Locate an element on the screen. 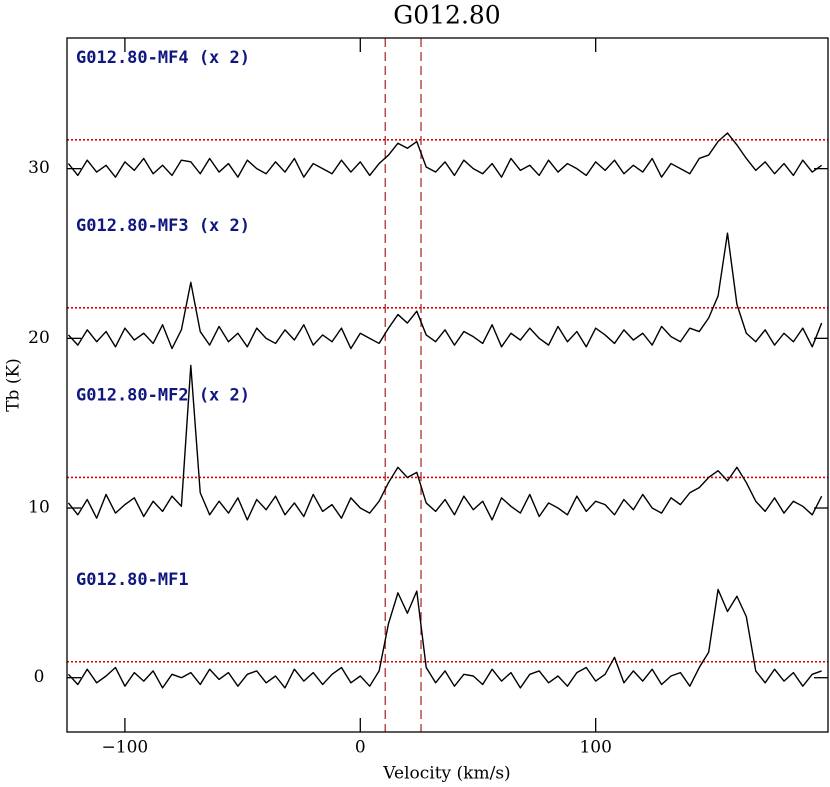  x-tick-label: 0 is located at coordinates (360, 748).